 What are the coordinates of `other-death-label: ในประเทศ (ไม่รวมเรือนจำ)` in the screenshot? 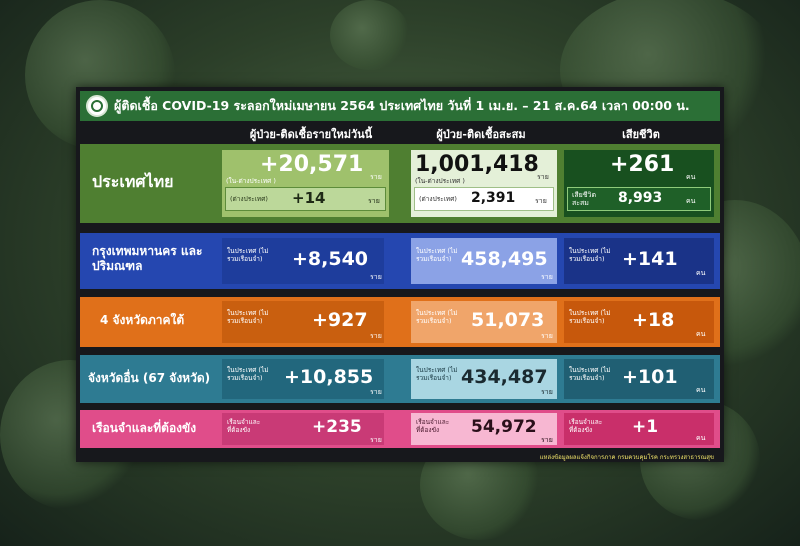 It's located at (590, 374).